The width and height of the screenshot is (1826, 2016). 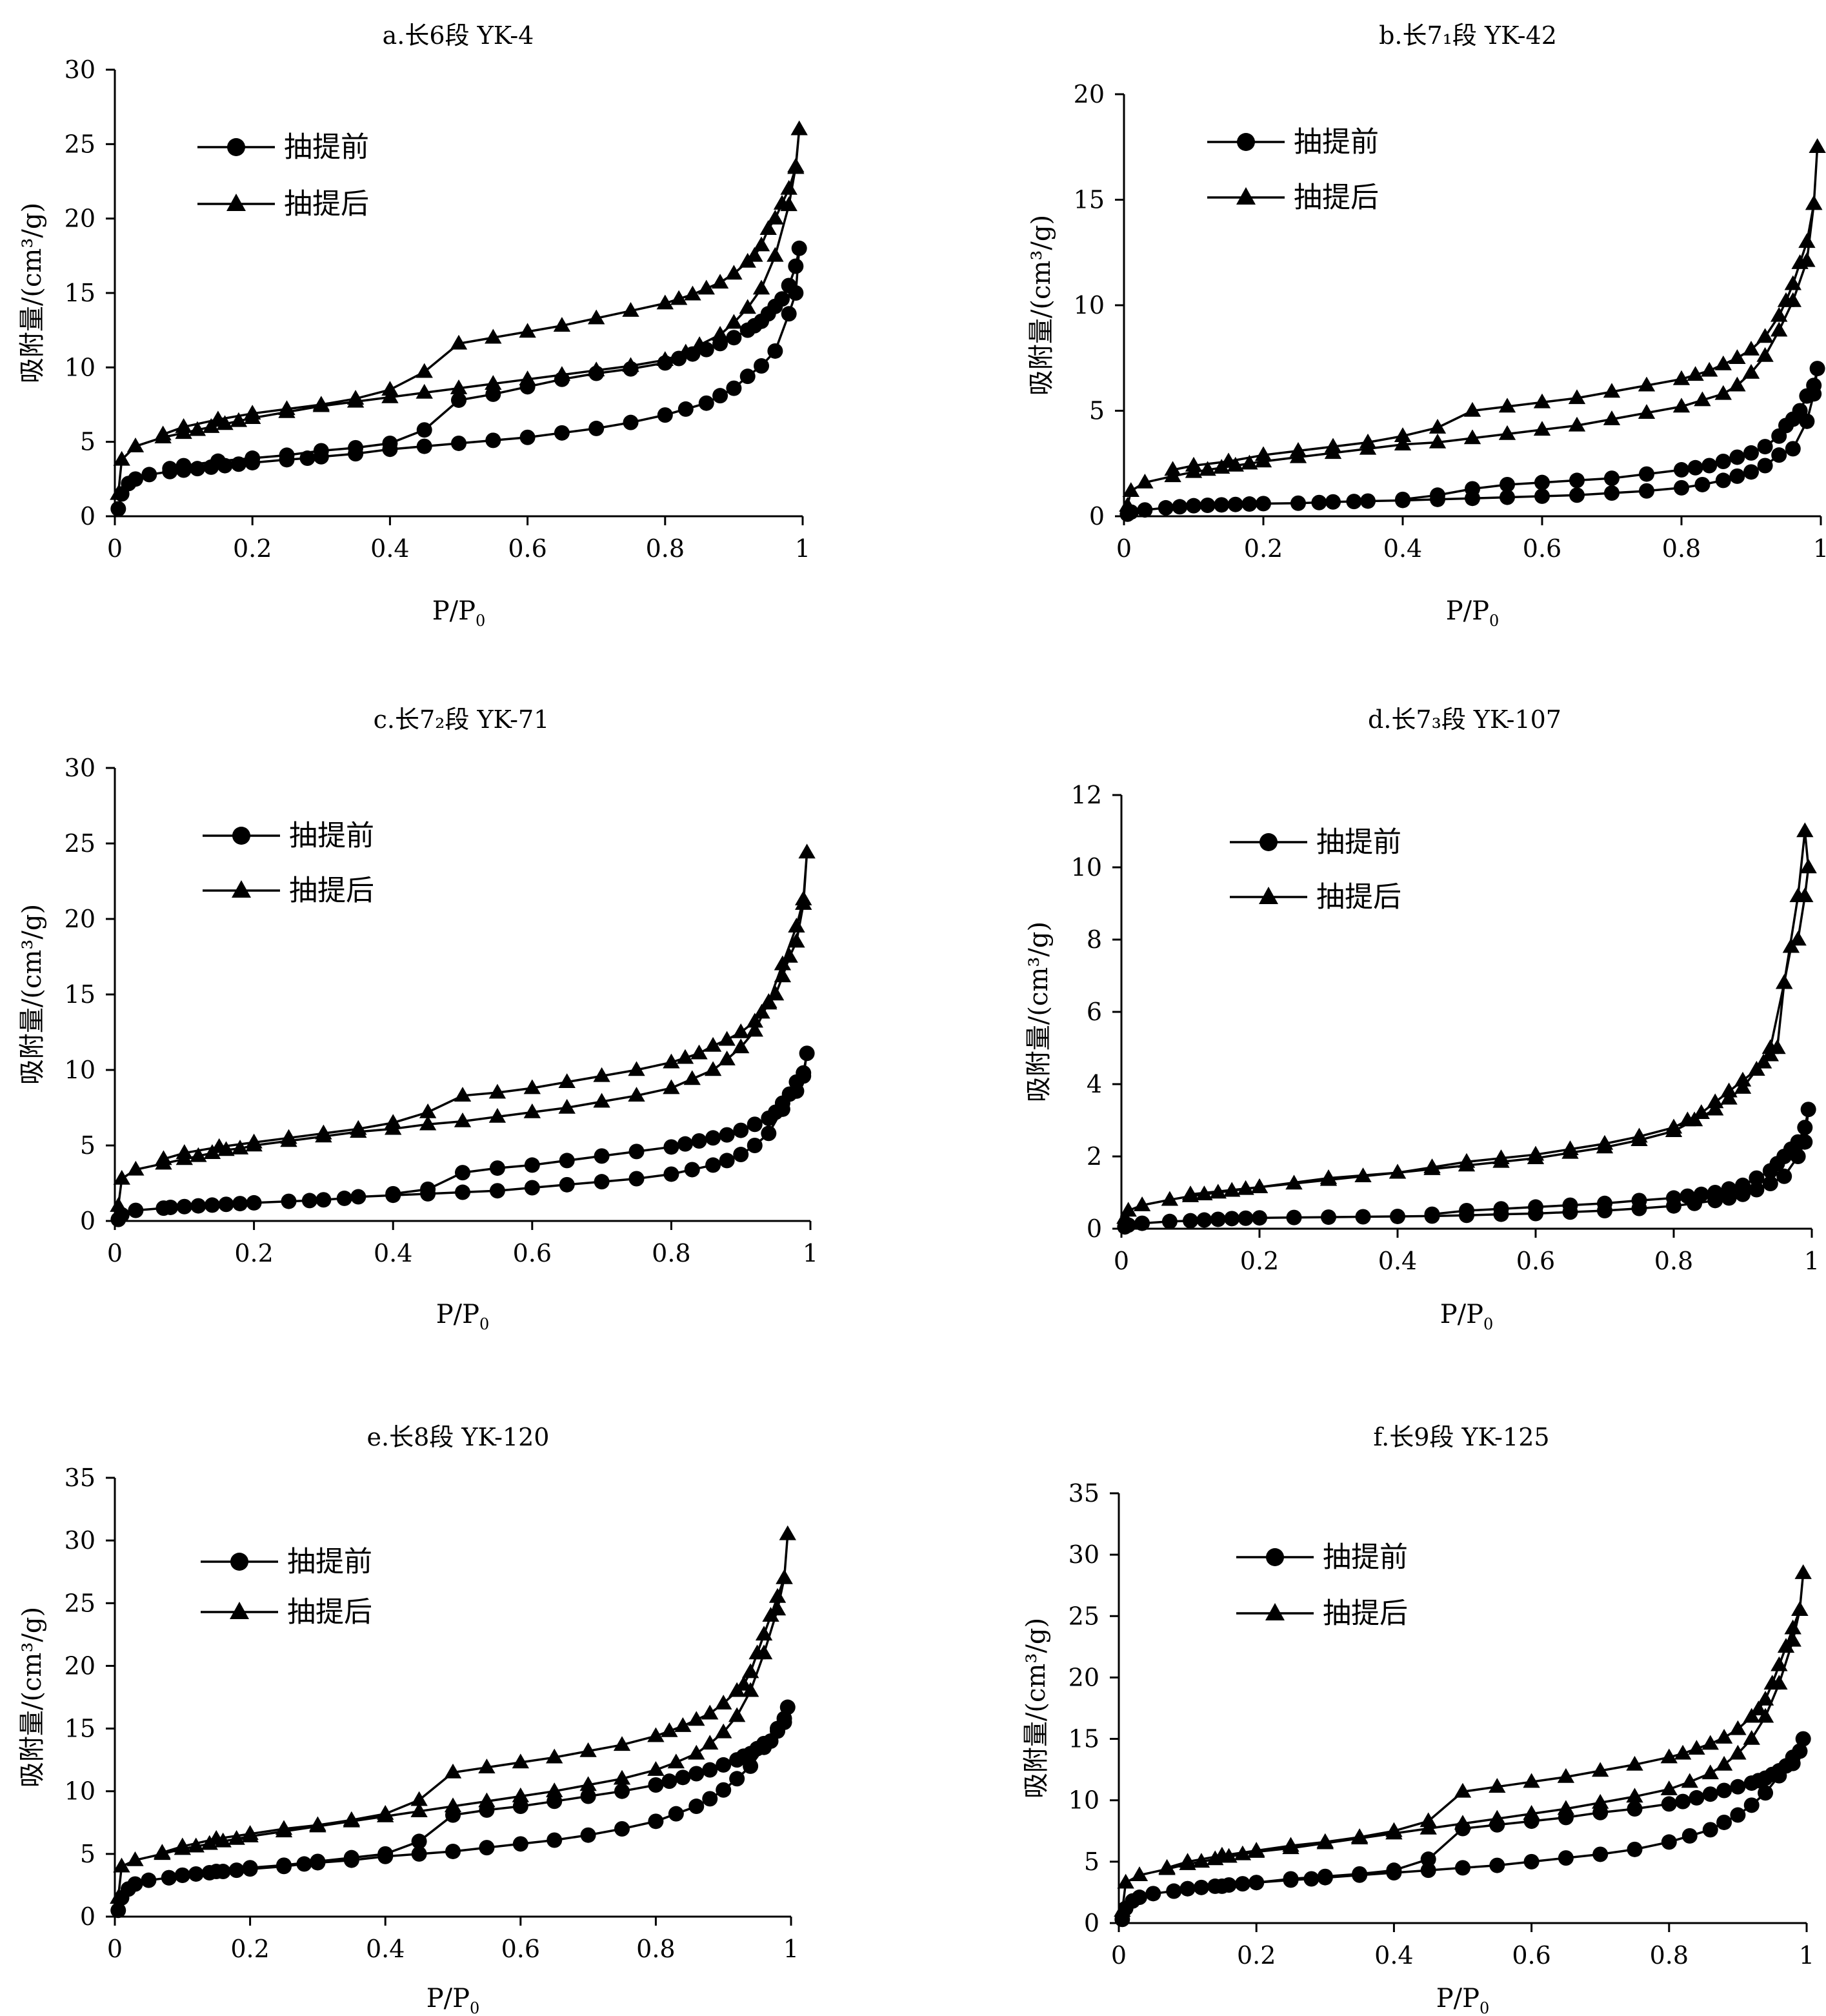 I want to click on x-tick-label: 0.4, so click(x=1402, y=548).